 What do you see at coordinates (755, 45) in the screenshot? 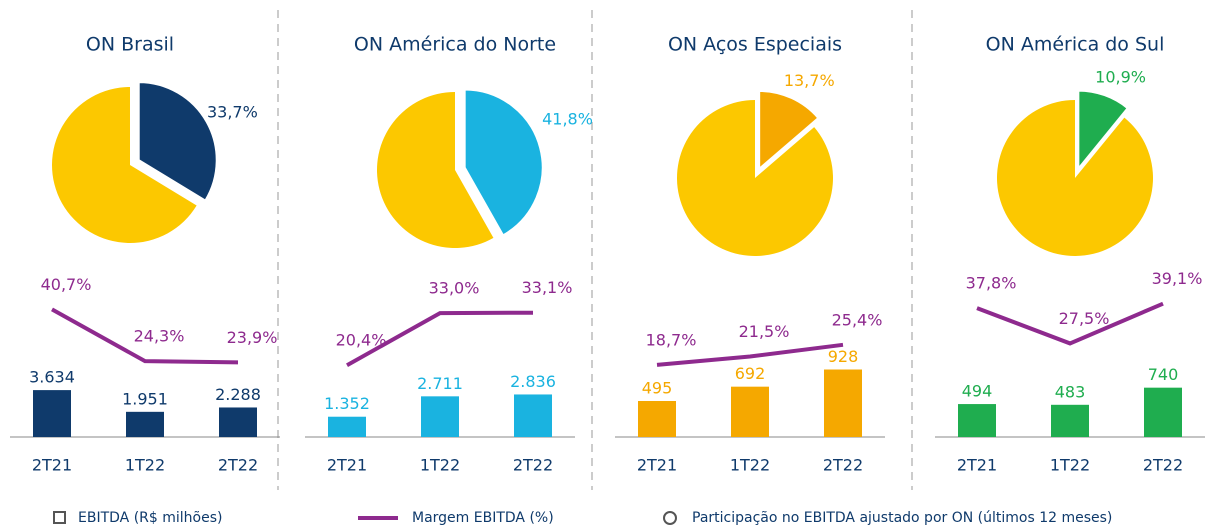
I see `panel-title: ON Aços Especiais` at bounding box center [755, 45].